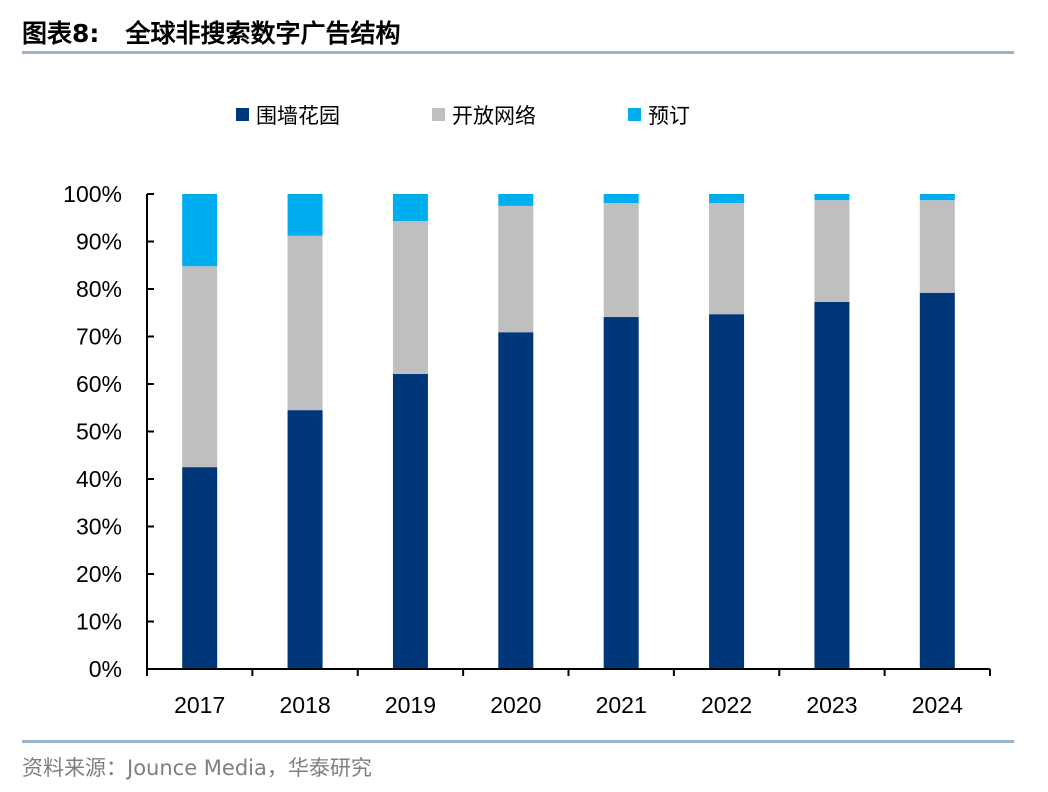 This screenshot has width=1048, height=792. Describe the element at coordinates (304, 705) in the screenshot. I see `x-tick-label: 2018` at that location.